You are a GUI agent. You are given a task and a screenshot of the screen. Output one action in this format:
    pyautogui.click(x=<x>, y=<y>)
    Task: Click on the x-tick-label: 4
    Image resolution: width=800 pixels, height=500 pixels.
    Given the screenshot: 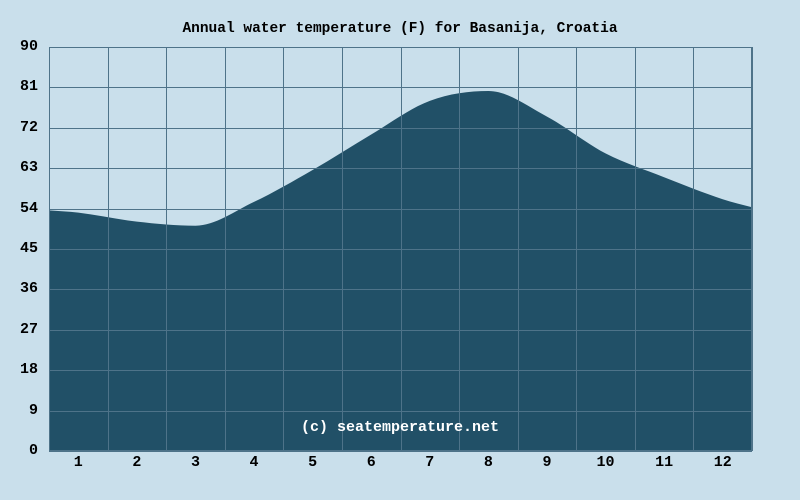 What is the action you would take?
    pyautogui.click(x=254, y=462)
    